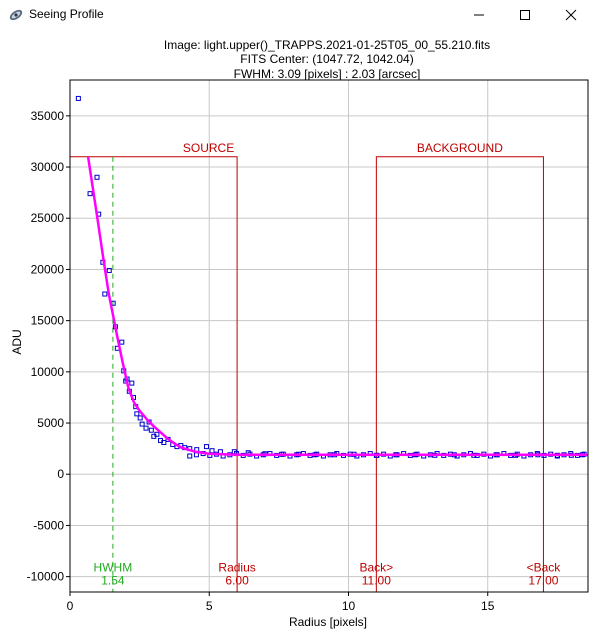  I want to click on maximize-button, so click(525, 15).